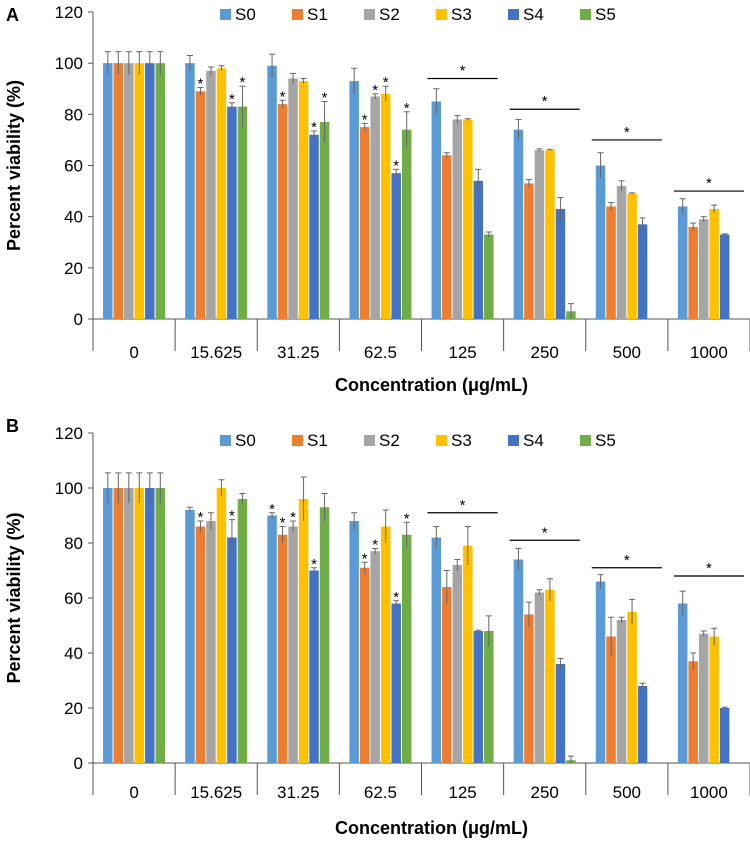 The image size is (750, 846). I want to click on x-tick-label: 500, so click(627, 792).